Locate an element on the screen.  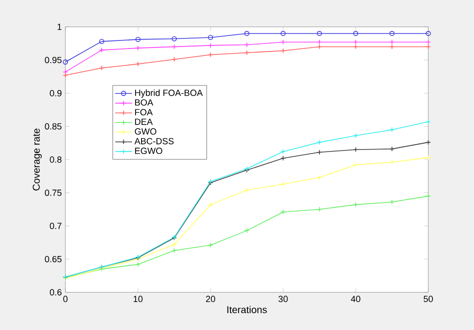
y-tick-label: 0.8 is located at coordinates (56, 159).